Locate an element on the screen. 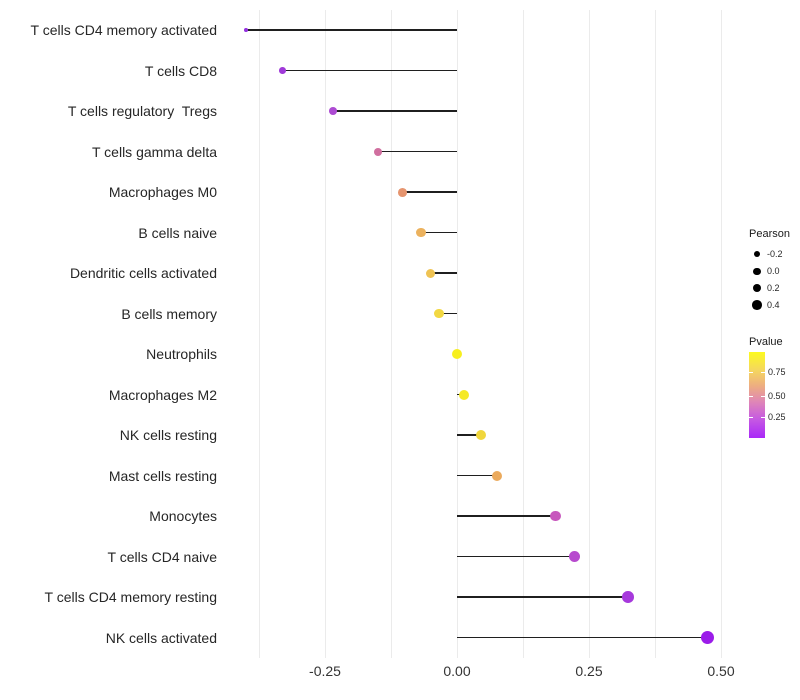 The height and width of the screenshot is (700, 800). y-axis-label: Mast cells resting is located at coordinates (162, 475).